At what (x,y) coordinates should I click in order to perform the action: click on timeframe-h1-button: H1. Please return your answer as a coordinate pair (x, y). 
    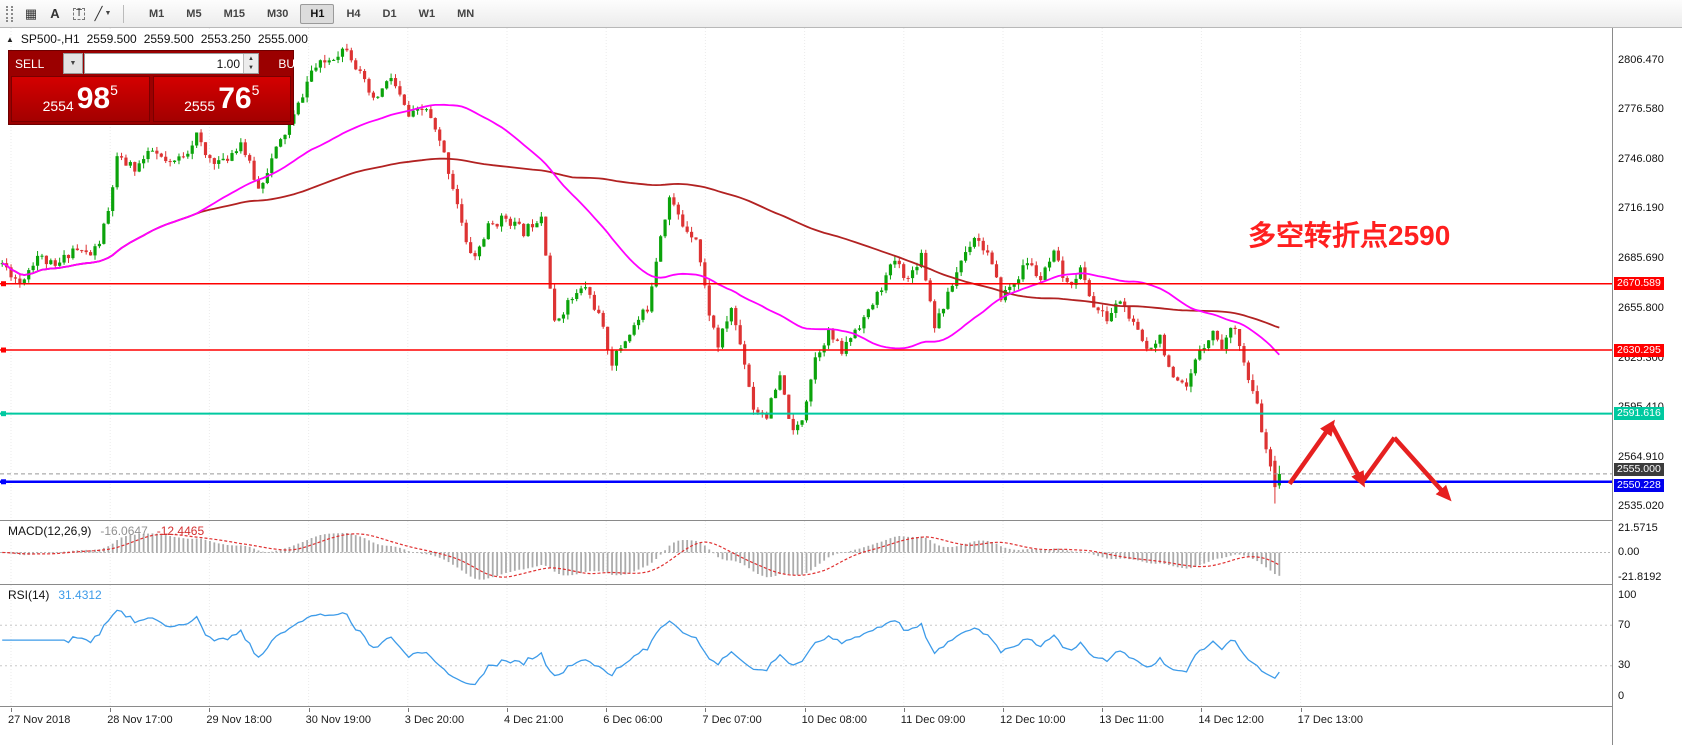
    Looking at the image, I should click on (317, 13).